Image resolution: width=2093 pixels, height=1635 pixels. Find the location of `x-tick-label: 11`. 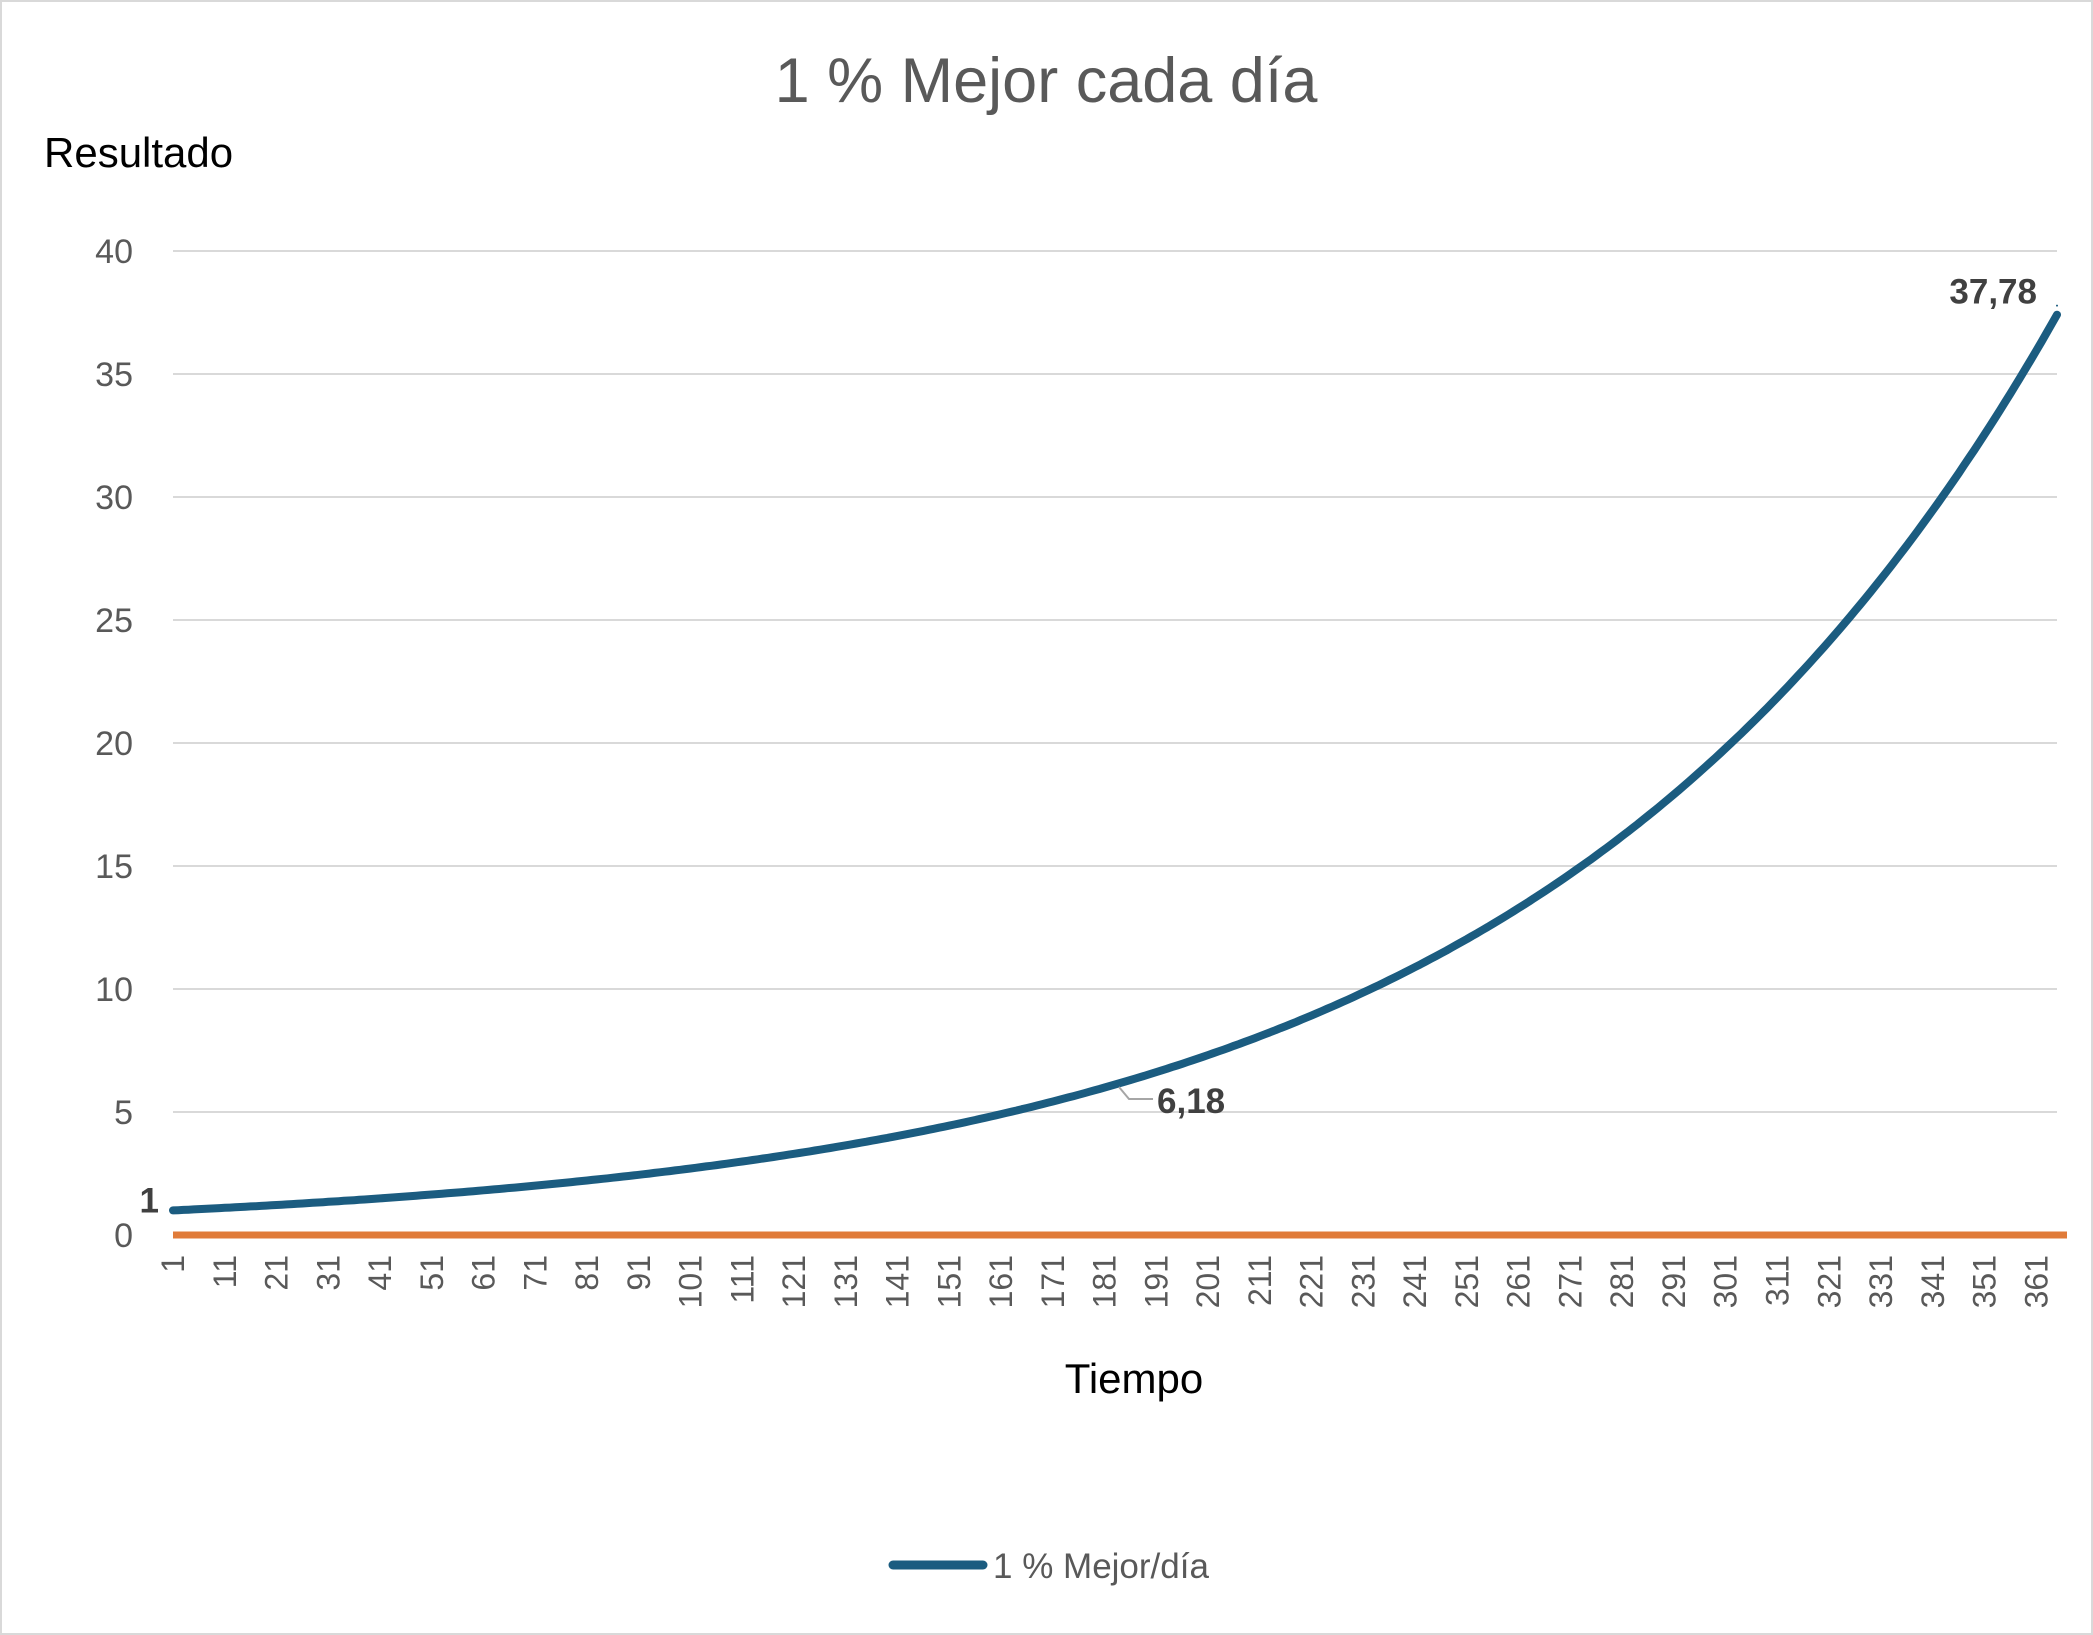

x-tick-label: 11 is located at coordinates (225, 1271).